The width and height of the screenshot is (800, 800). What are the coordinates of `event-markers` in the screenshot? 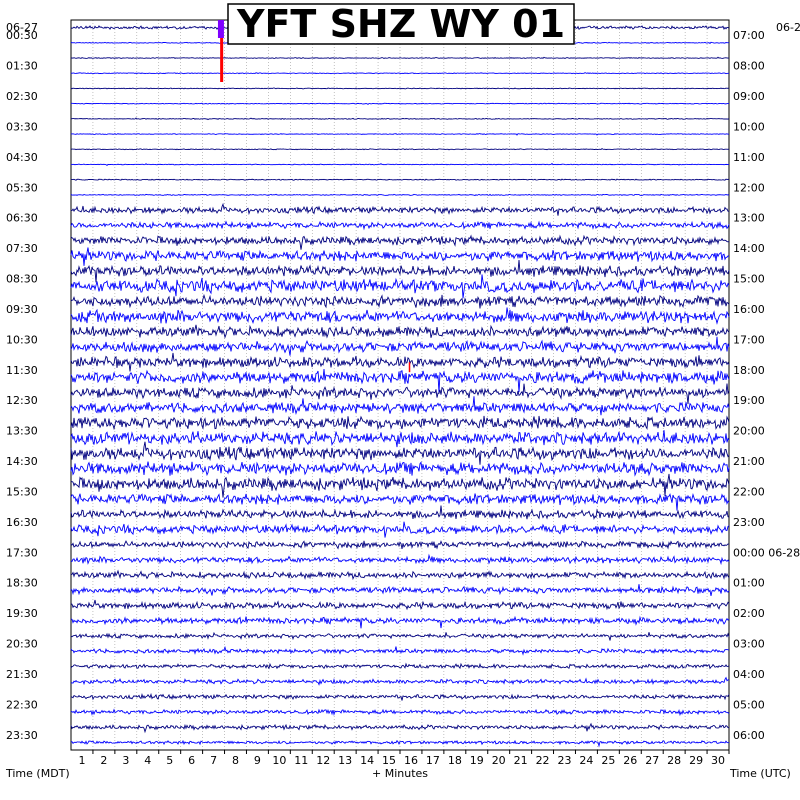 It's located at (314, 196).